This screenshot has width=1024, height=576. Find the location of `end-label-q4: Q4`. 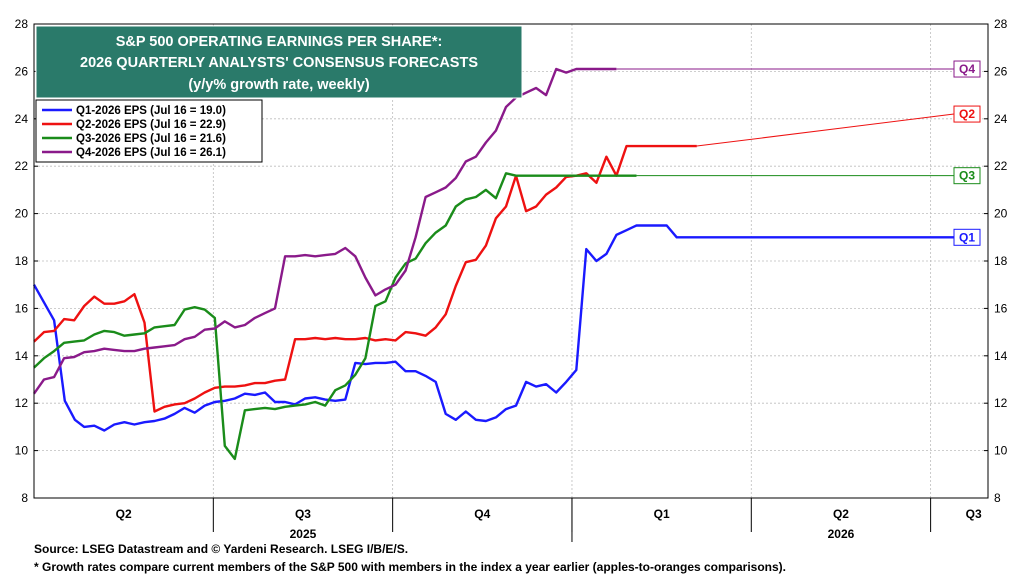

end-label-q4: Q4 is located at coordinates (967, 69).